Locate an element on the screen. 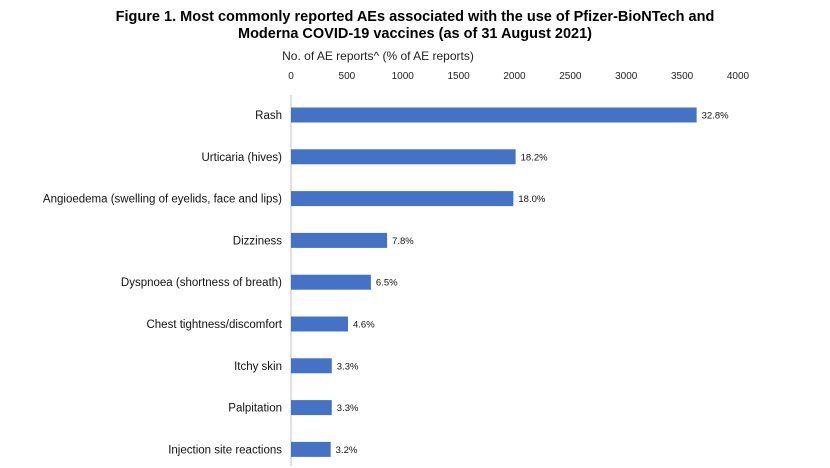 The height and width of the screenshot is (468, 830). x-tick-label: 1000 is located at coordinates (403, 76).